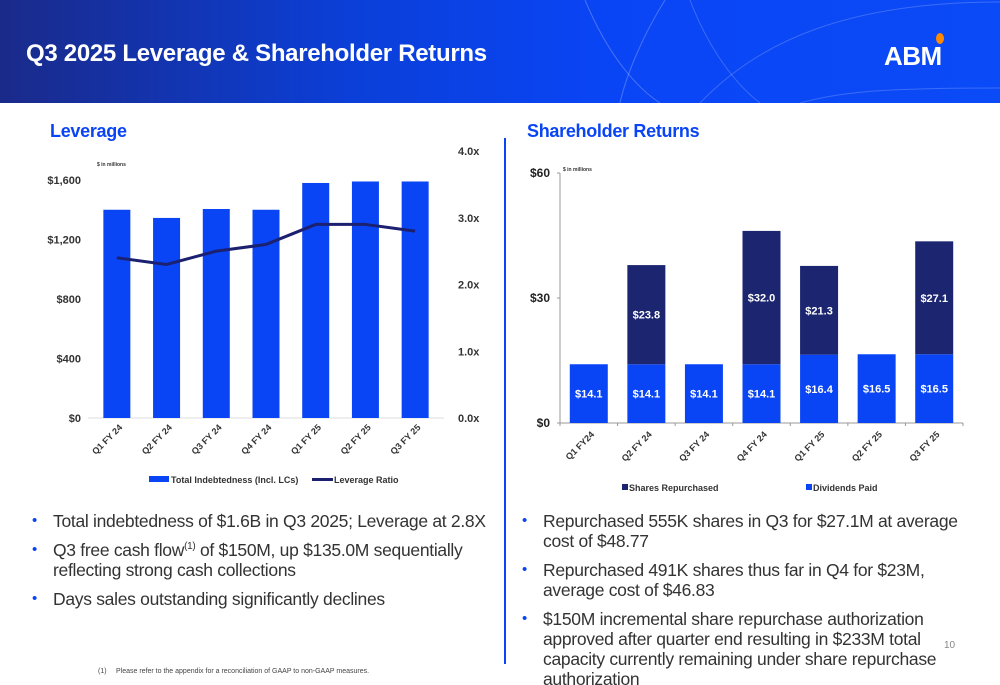 The image size is (1000, 685). Describe the element at coordinates (792, 51) in the screenshot. I see `header-decoration` at that location.